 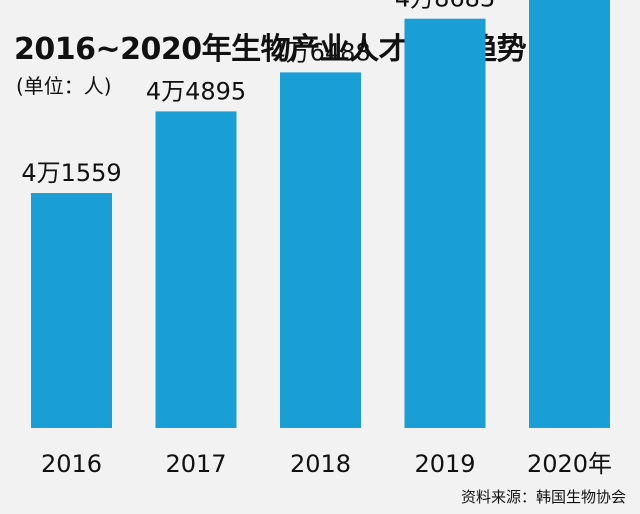 I want to click on source-note: 资料来源：韩国生物协会, so click(x=543, y=497).